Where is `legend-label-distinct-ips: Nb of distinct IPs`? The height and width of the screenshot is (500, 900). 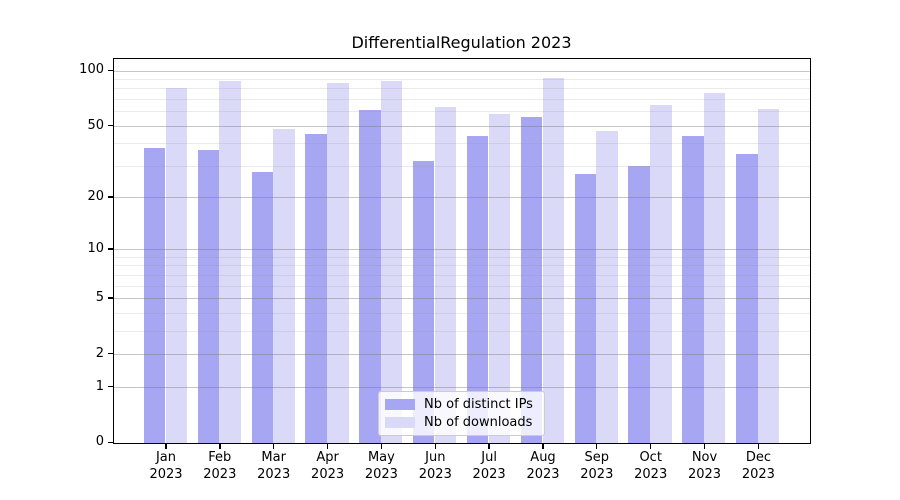
legend-label-distinct-ips: Nb of distinct IPs is located at coordinates (478, 405).